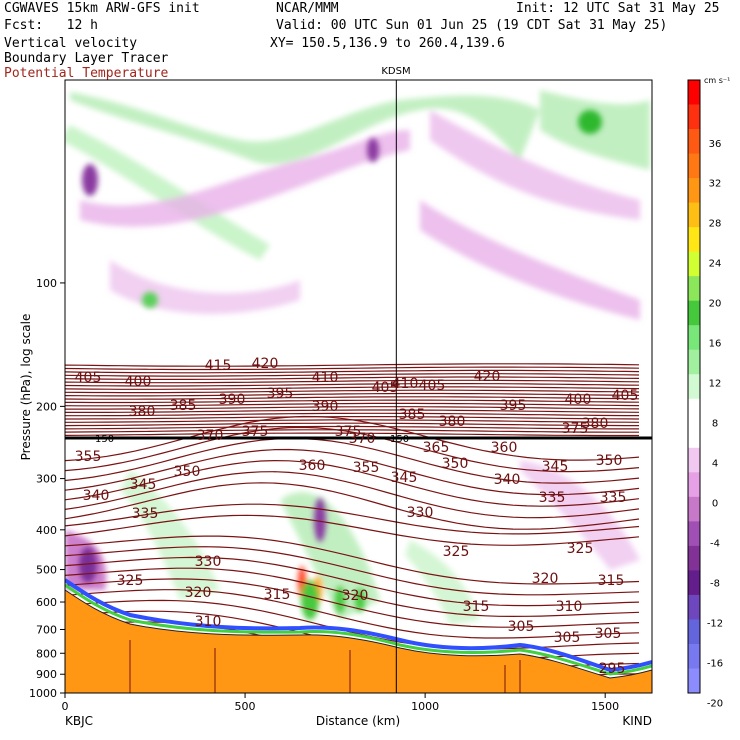 Image resolution: width=740 pixels, height=740 pixels. Describe the element at coordinates (86, 58) in the screenshot. I see `field-boundary-layer-tracer: Boundary Layer Tracer` at that location.